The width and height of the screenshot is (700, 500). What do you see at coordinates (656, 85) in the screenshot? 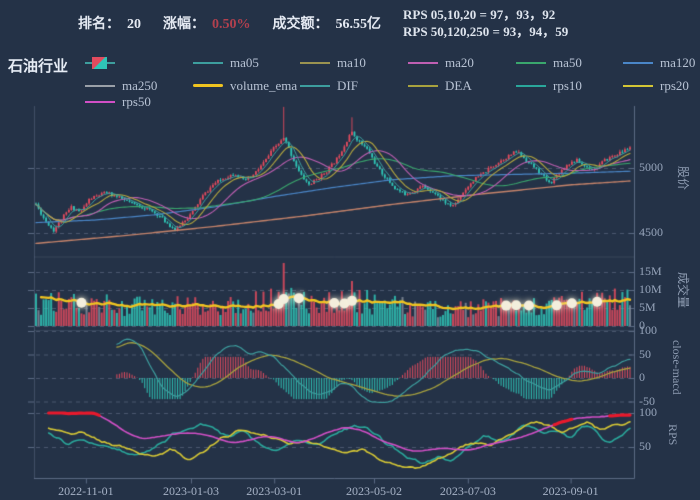
I see `legend-item-rps20: rps20` at bounding box center [656, 85].